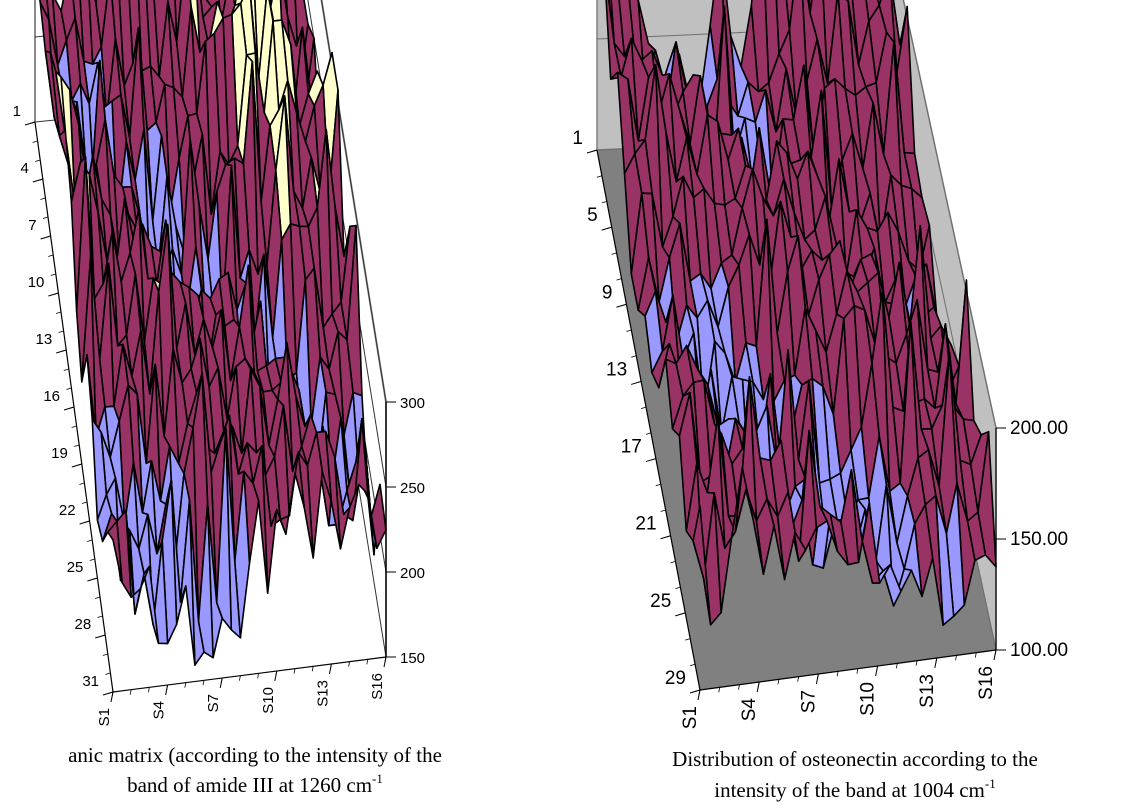 This screenshot has width=1136, height=812. Describe the element at coordinates (412, 573) in the screenshot. I see `z-tick-label: 200` at that location.